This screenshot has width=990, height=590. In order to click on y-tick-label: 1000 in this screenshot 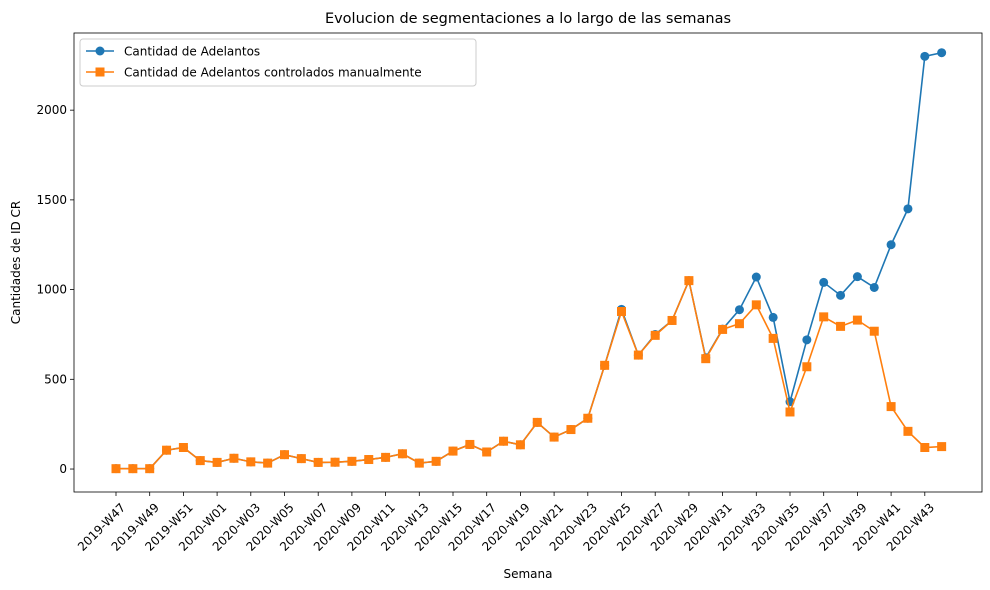, I will do `click(51, 290)`.